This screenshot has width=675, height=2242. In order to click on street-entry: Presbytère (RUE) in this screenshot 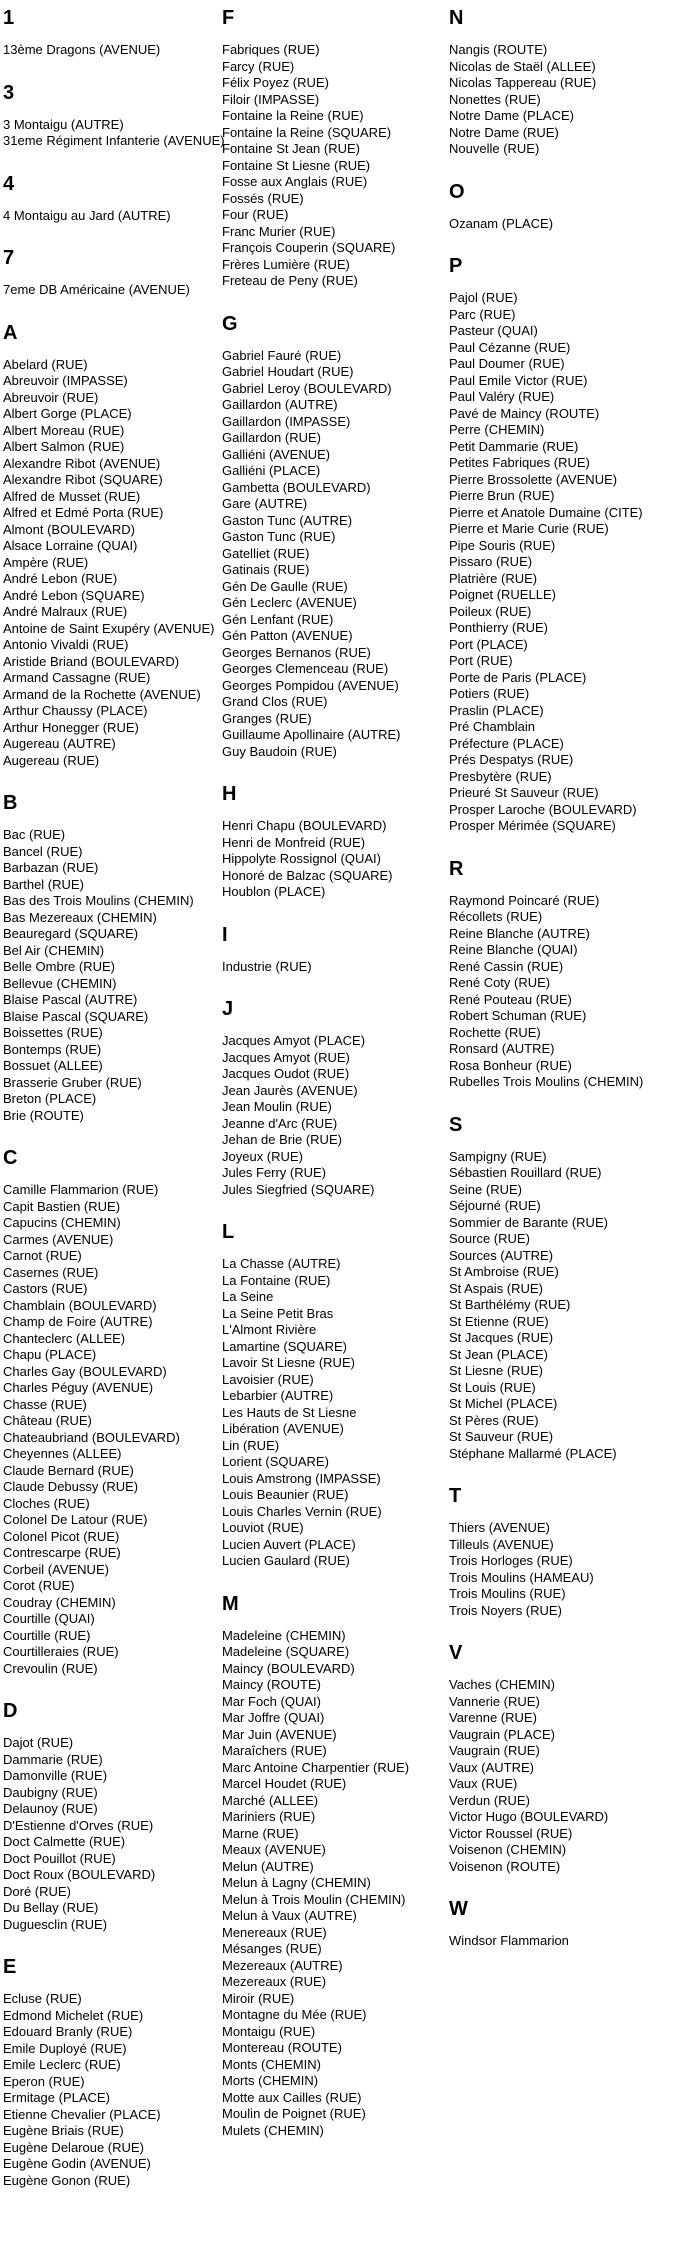, I will do `click(500, 776)`.